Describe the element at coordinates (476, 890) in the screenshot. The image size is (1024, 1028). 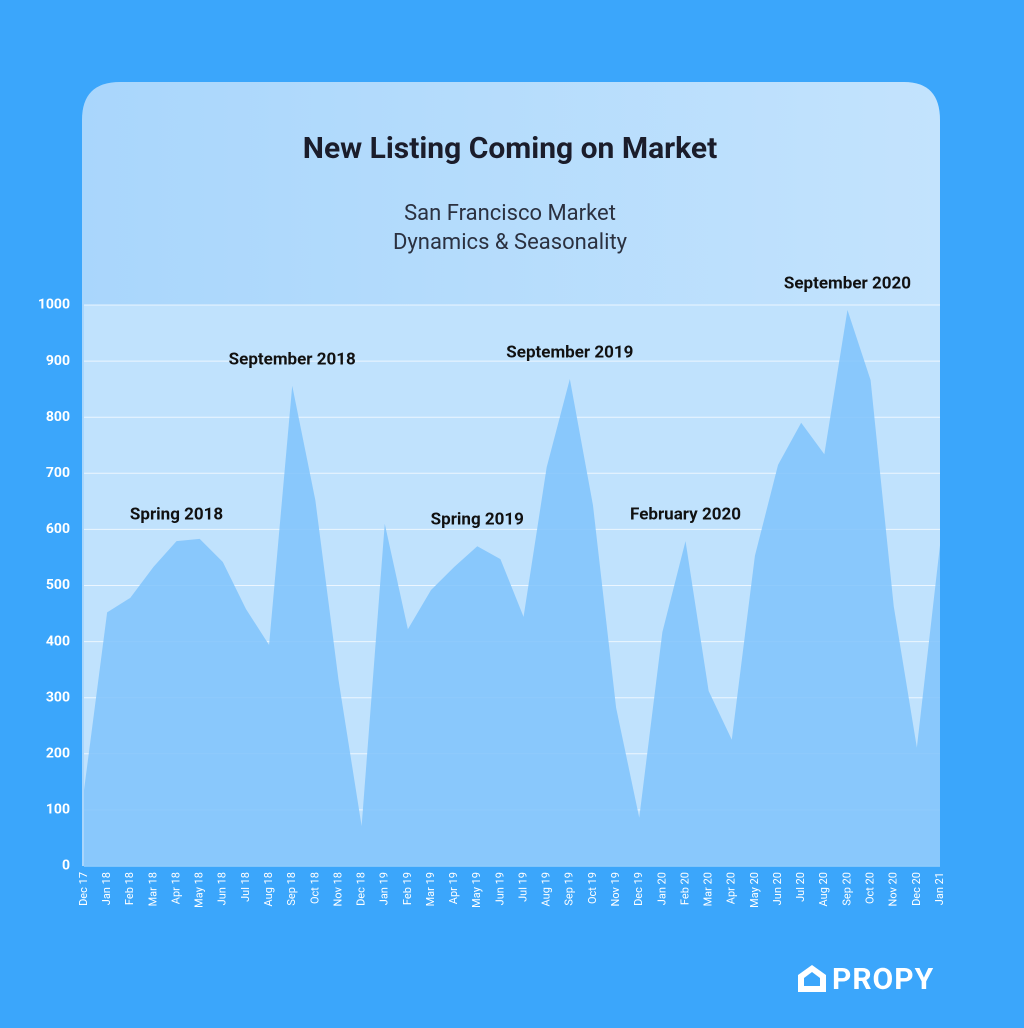
I see `x-tick-label: May 19` at that location.